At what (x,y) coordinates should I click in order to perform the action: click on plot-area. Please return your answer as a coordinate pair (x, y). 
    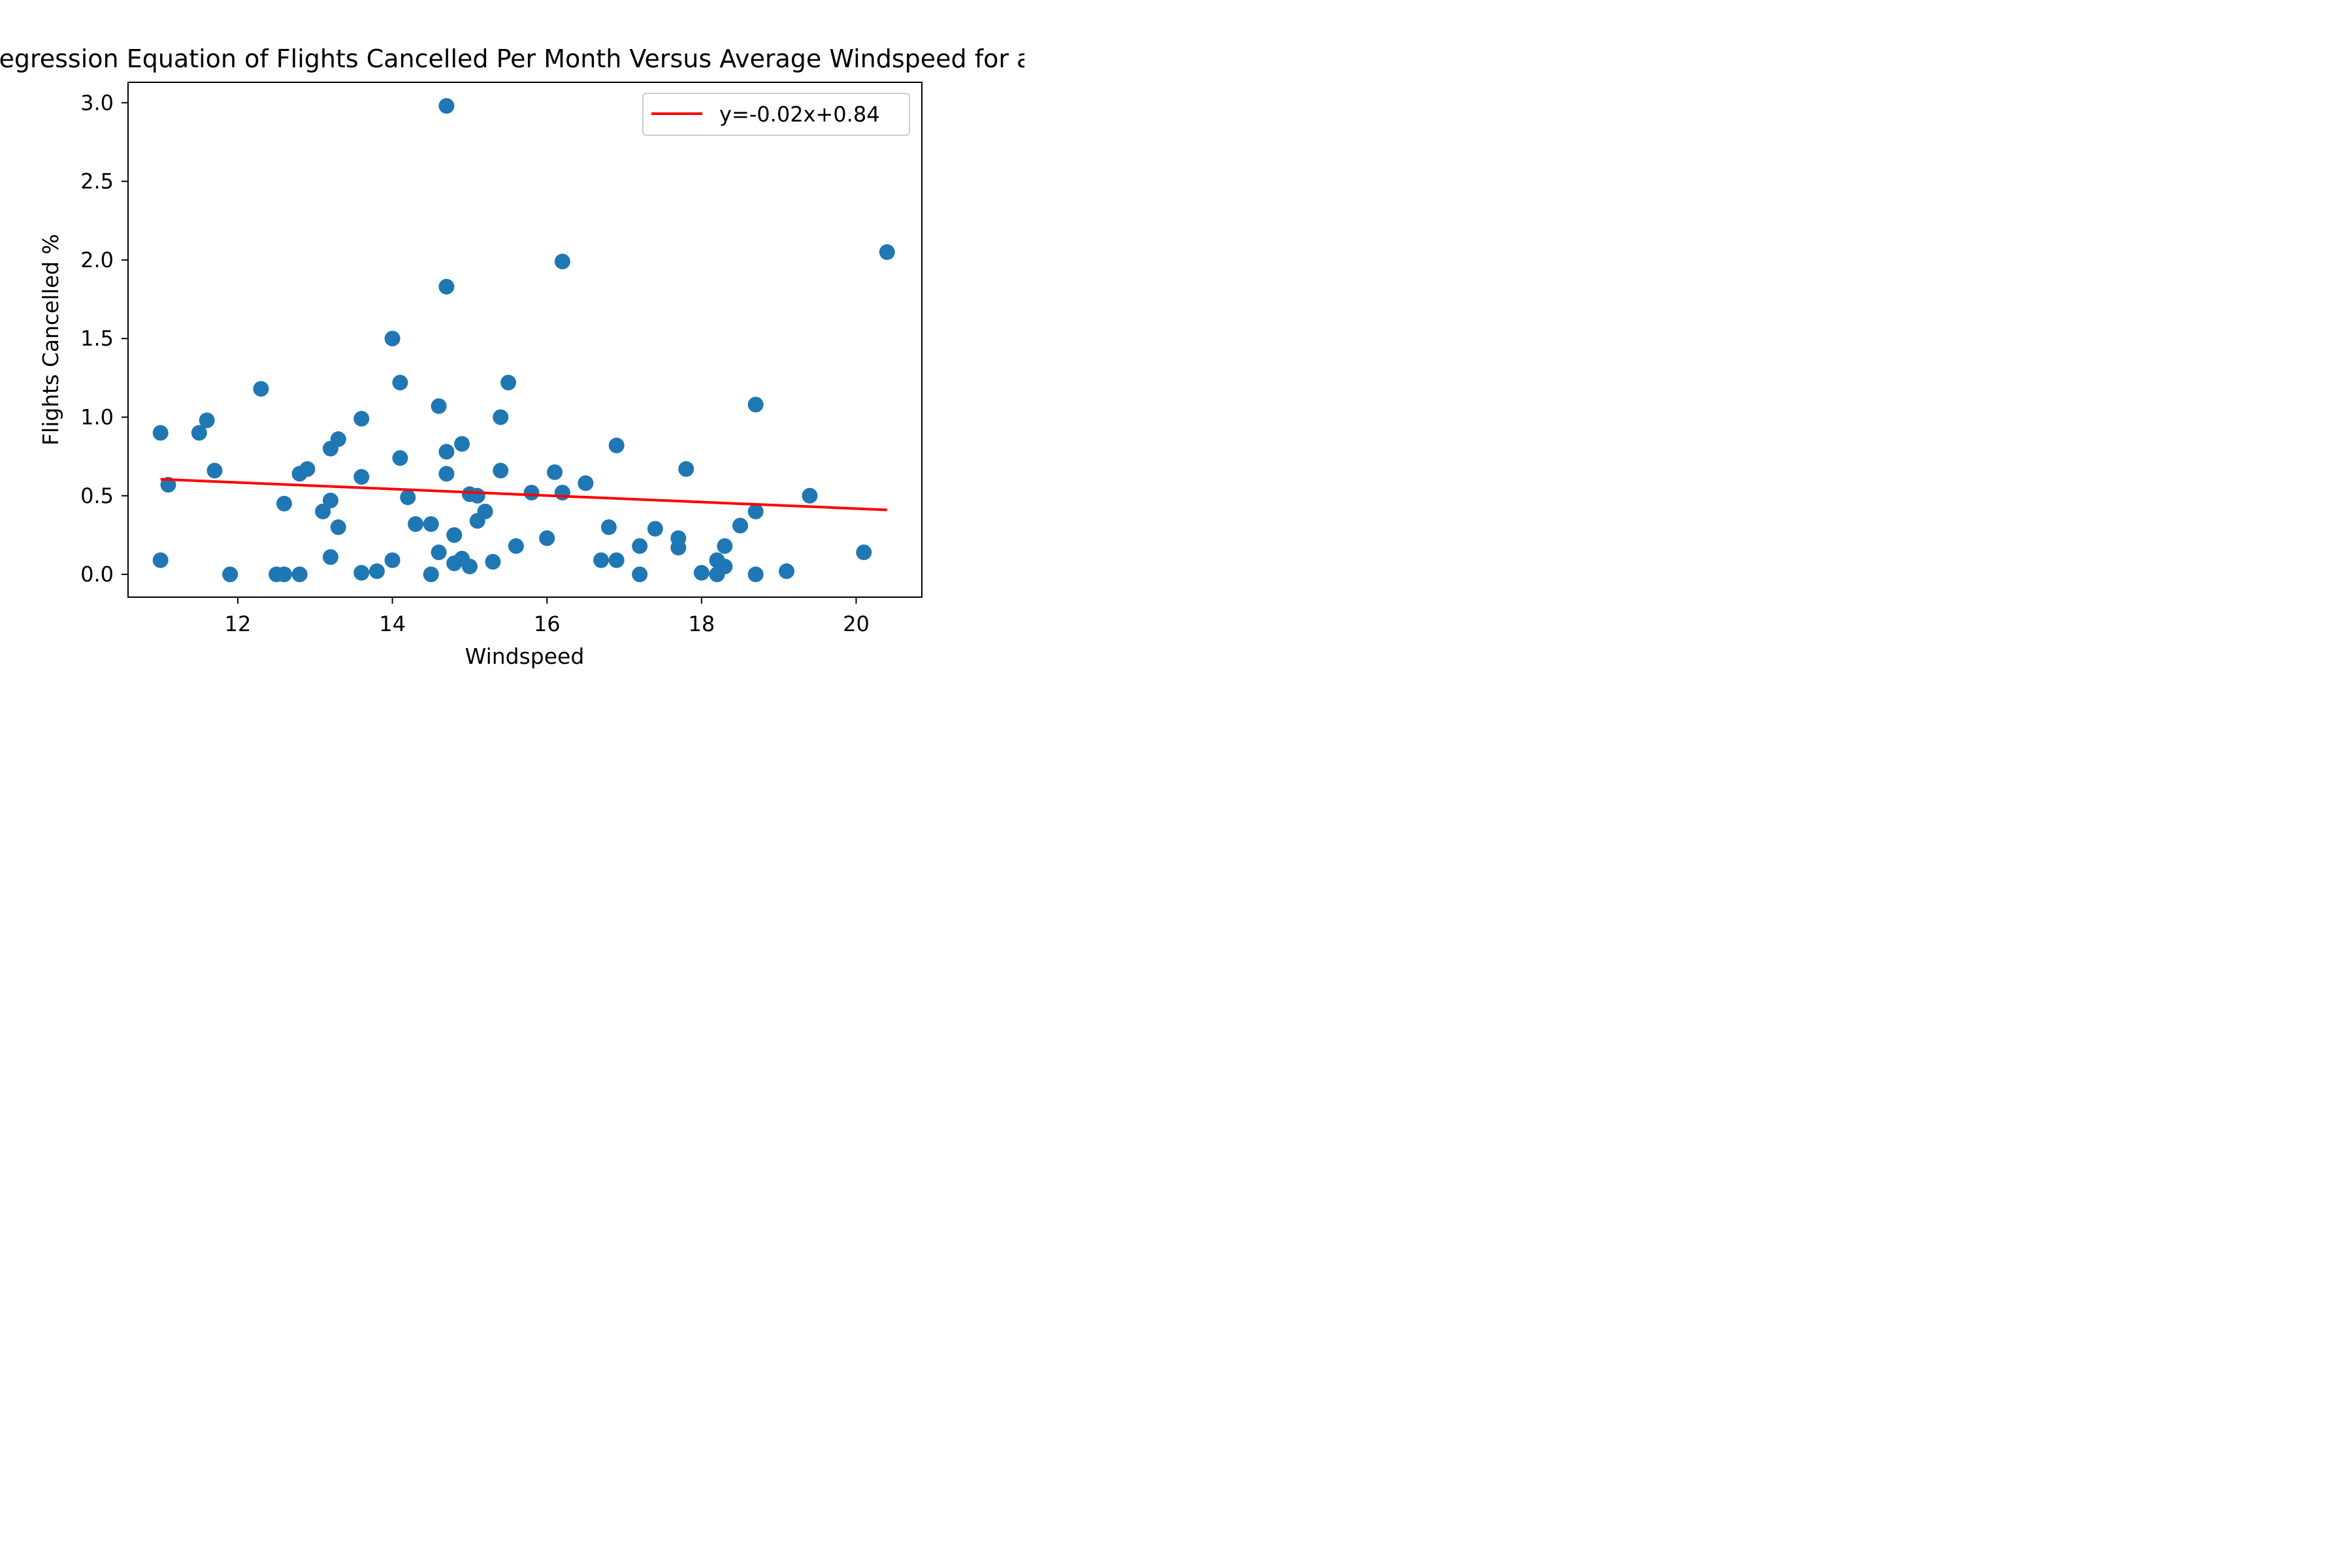
    Looking at the image, I should click on (525, 339).